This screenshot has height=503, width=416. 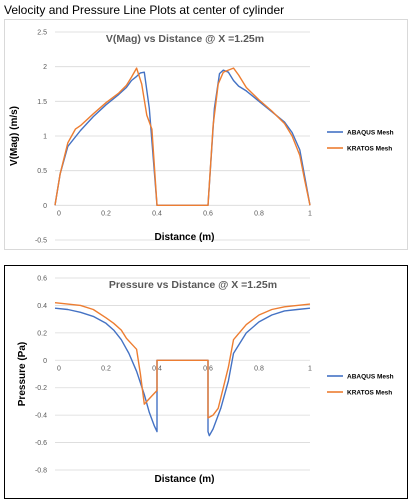 What do you see at coordinates (42, 333) in the screenshot?
I see `pressure-y-tick-label: 0.2` at bounding box center [42, 333].